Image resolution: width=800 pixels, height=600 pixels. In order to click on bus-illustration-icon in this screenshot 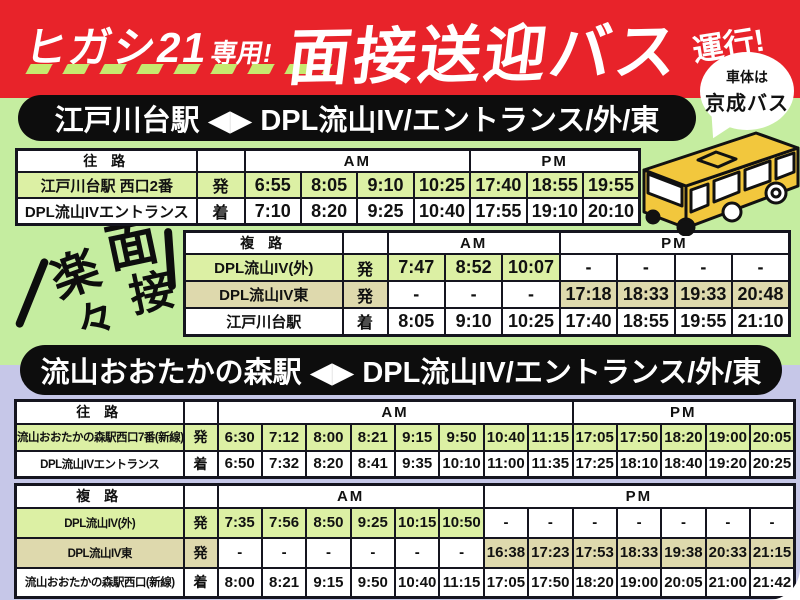, I will do `click(721, 183)`.